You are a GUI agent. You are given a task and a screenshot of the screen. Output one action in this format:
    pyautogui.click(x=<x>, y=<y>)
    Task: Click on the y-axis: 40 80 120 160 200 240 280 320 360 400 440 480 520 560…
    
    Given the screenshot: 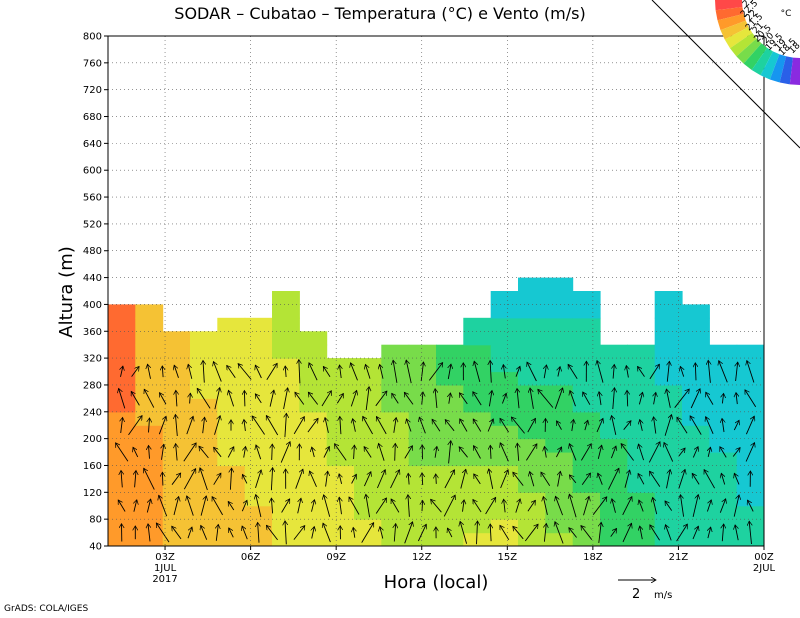 What is the action you would take?
    pyautogui.click(x=95, y=292)
    